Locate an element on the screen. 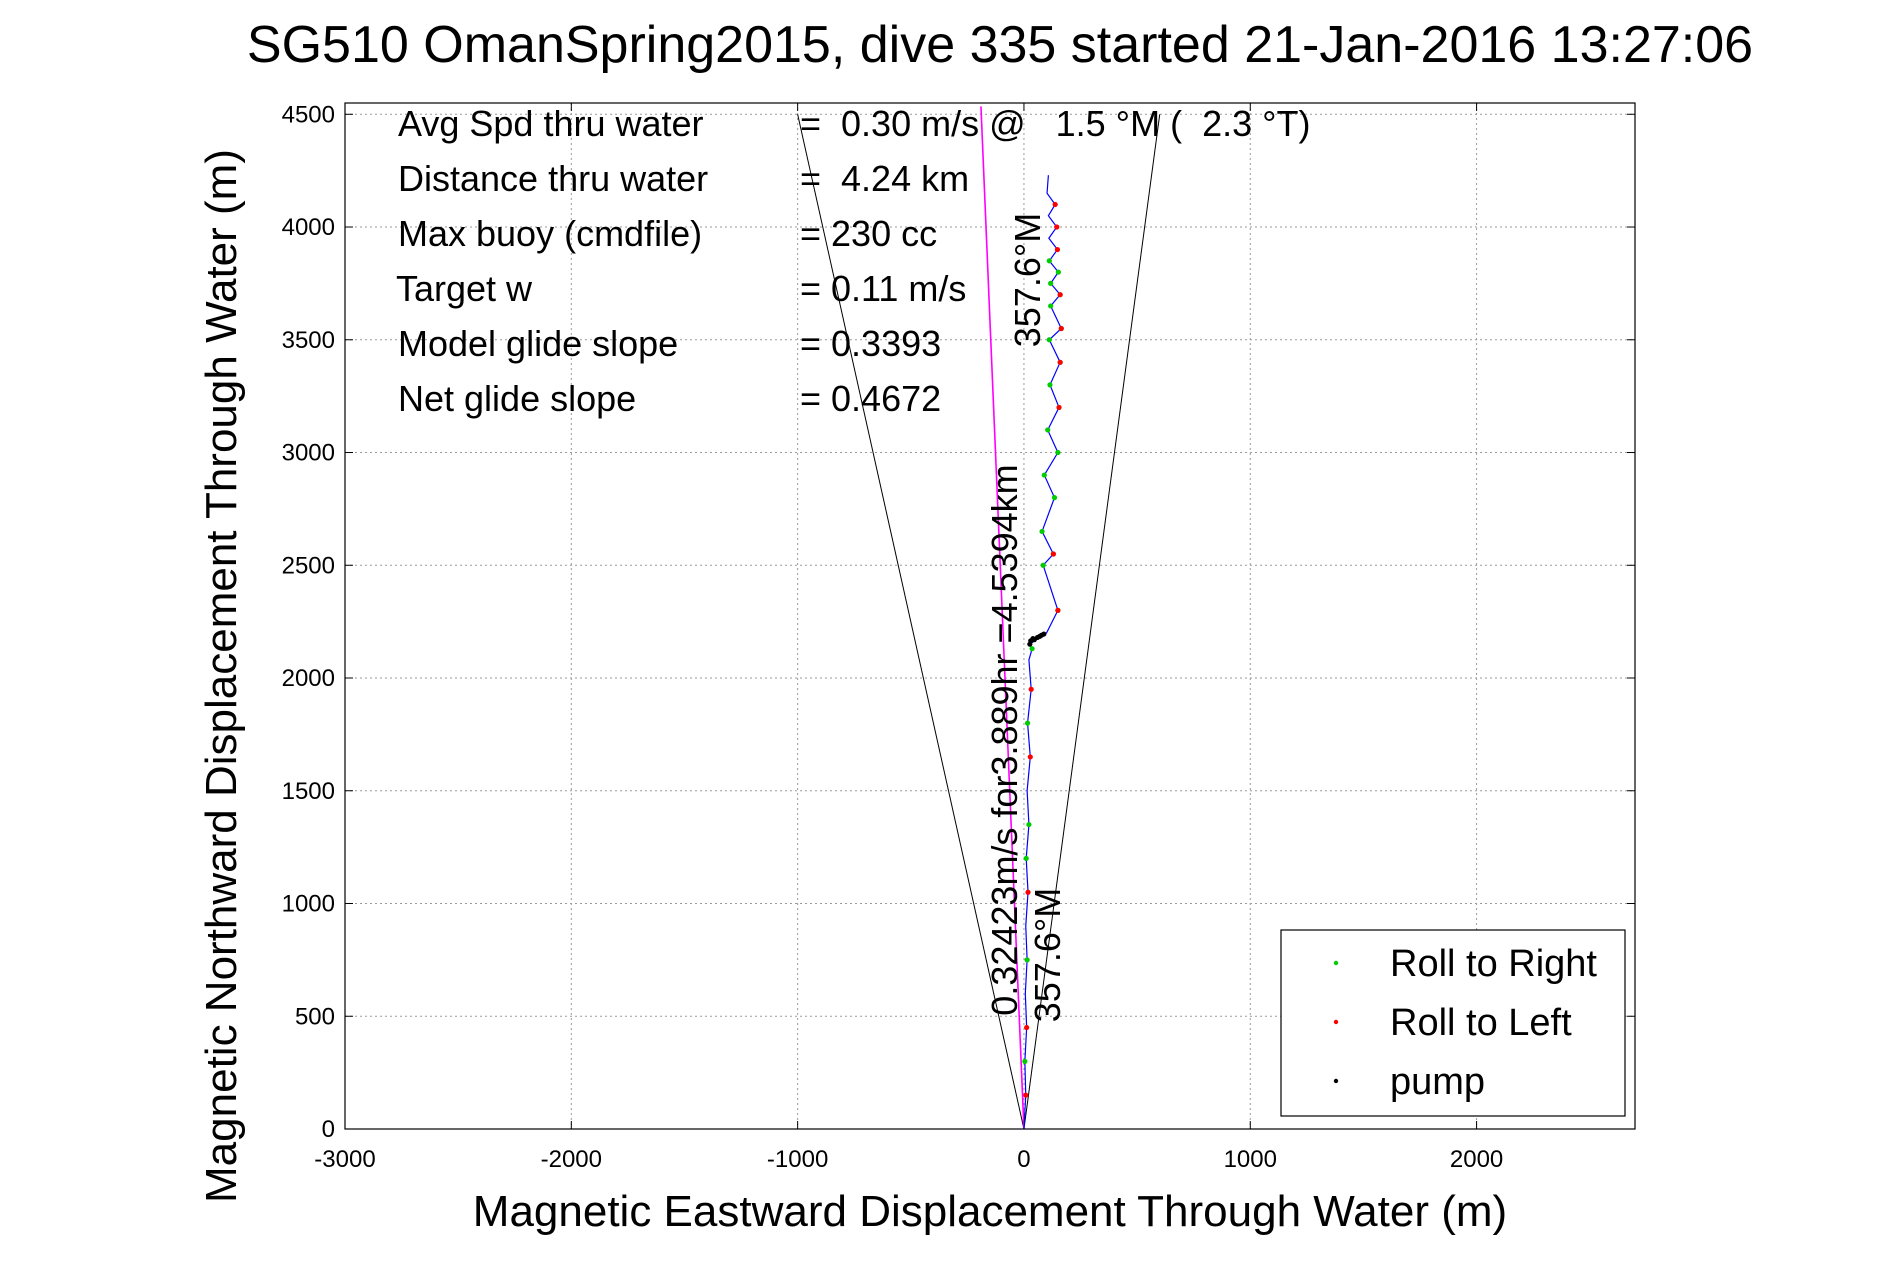 The width and height of the screenshot is (1891, 1262). stat-value-target-w: = 0.11 m/s is located at coordinates (883, 288).